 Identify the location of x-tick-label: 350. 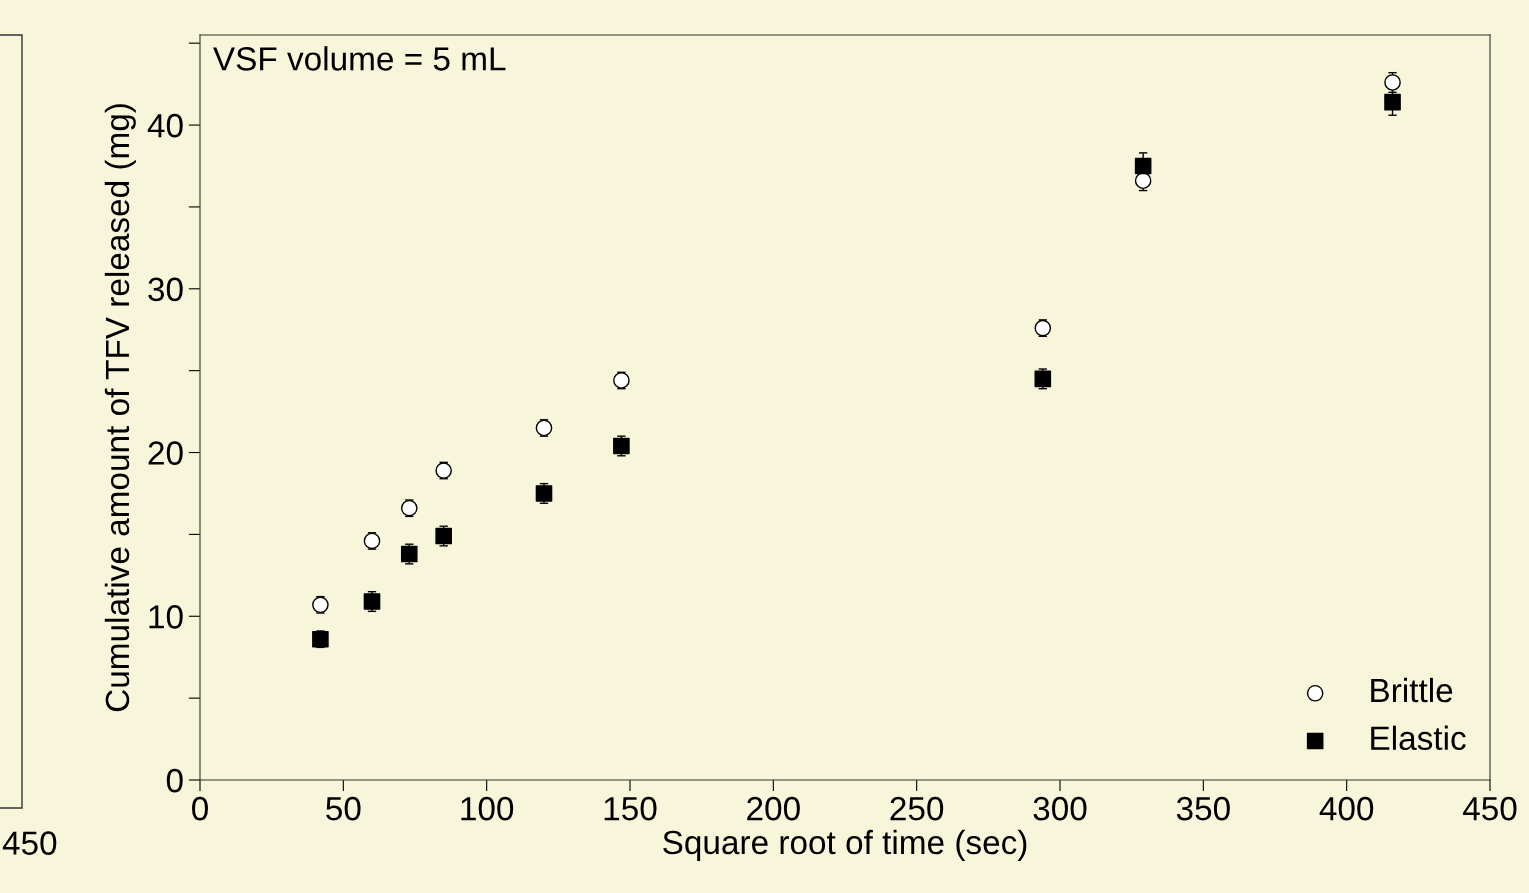
(1203, 808).